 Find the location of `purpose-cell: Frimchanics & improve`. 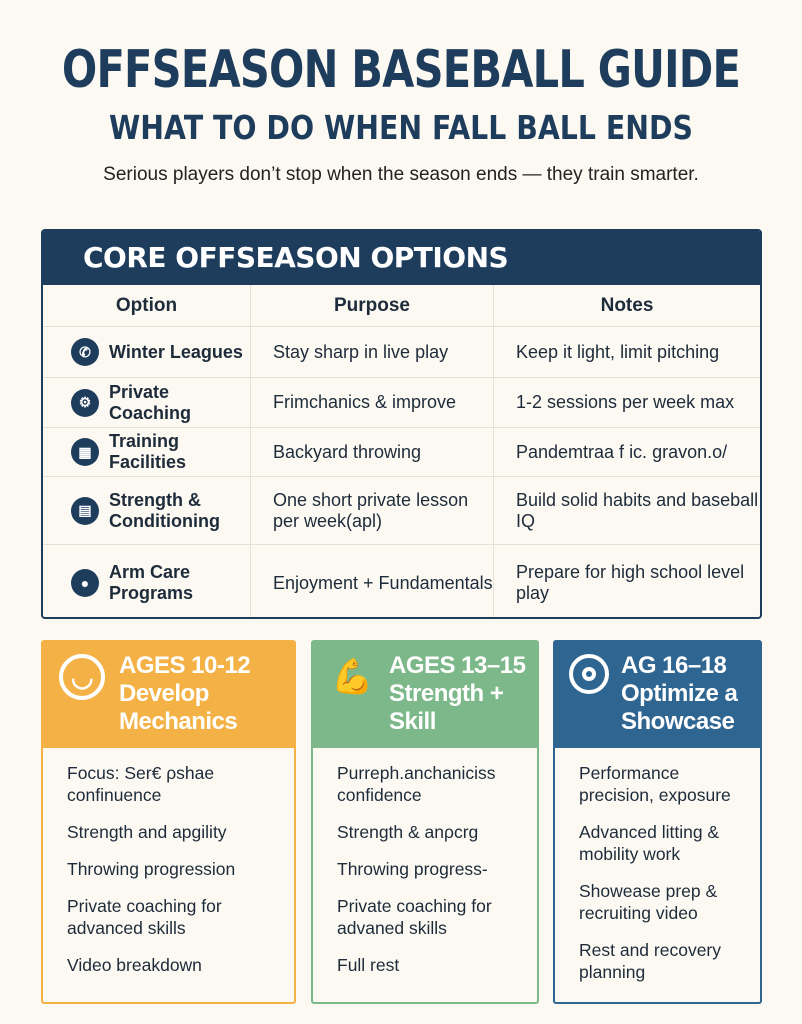

purpose-cell: Frimchanics & improve is located at coordinates (372, 402).